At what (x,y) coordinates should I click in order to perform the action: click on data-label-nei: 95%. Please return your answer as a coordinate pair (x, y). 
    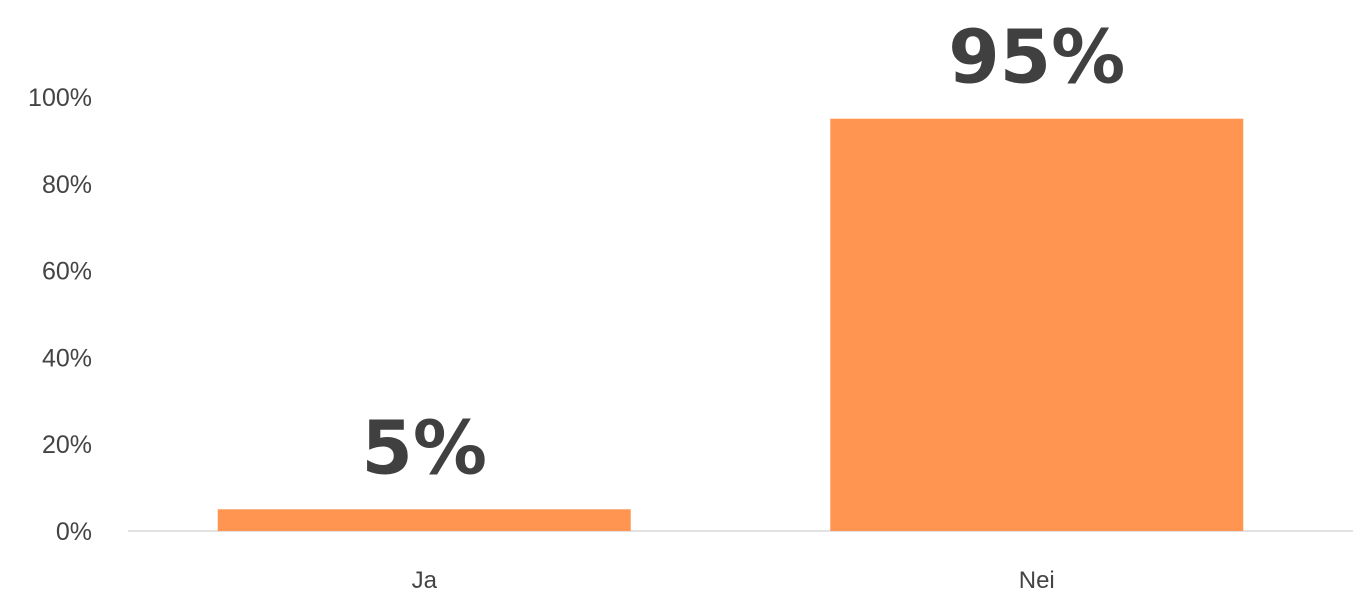
    Looking at the image, I should click on (1036, 58).